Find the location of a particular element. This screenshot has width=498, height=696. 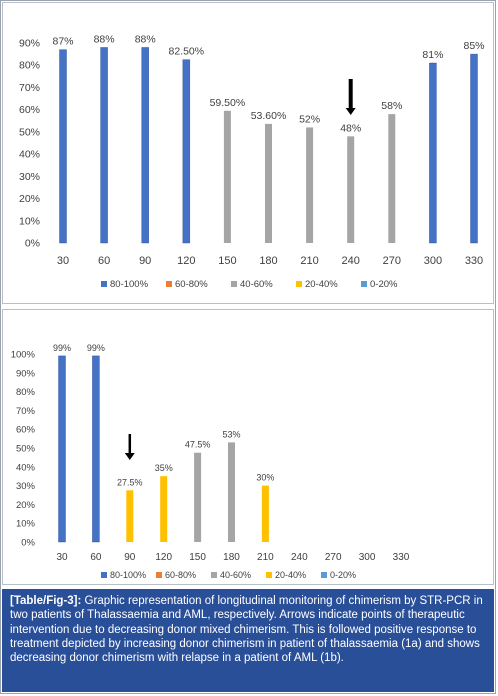

y-tick-label: 100% is located at coordinates (23, 355).